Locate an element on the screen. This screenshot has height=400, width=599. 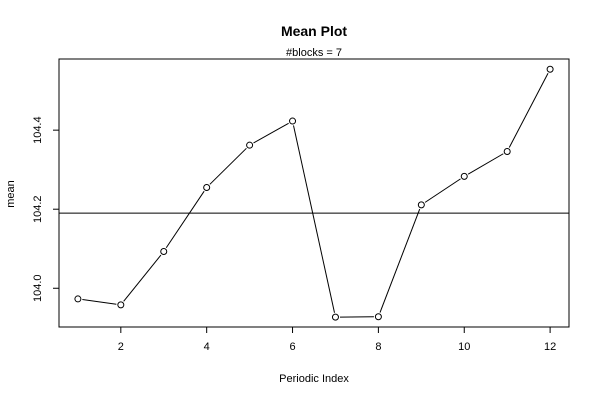
x-axis-label: Periodic Index is located at coordinates (314, 379).